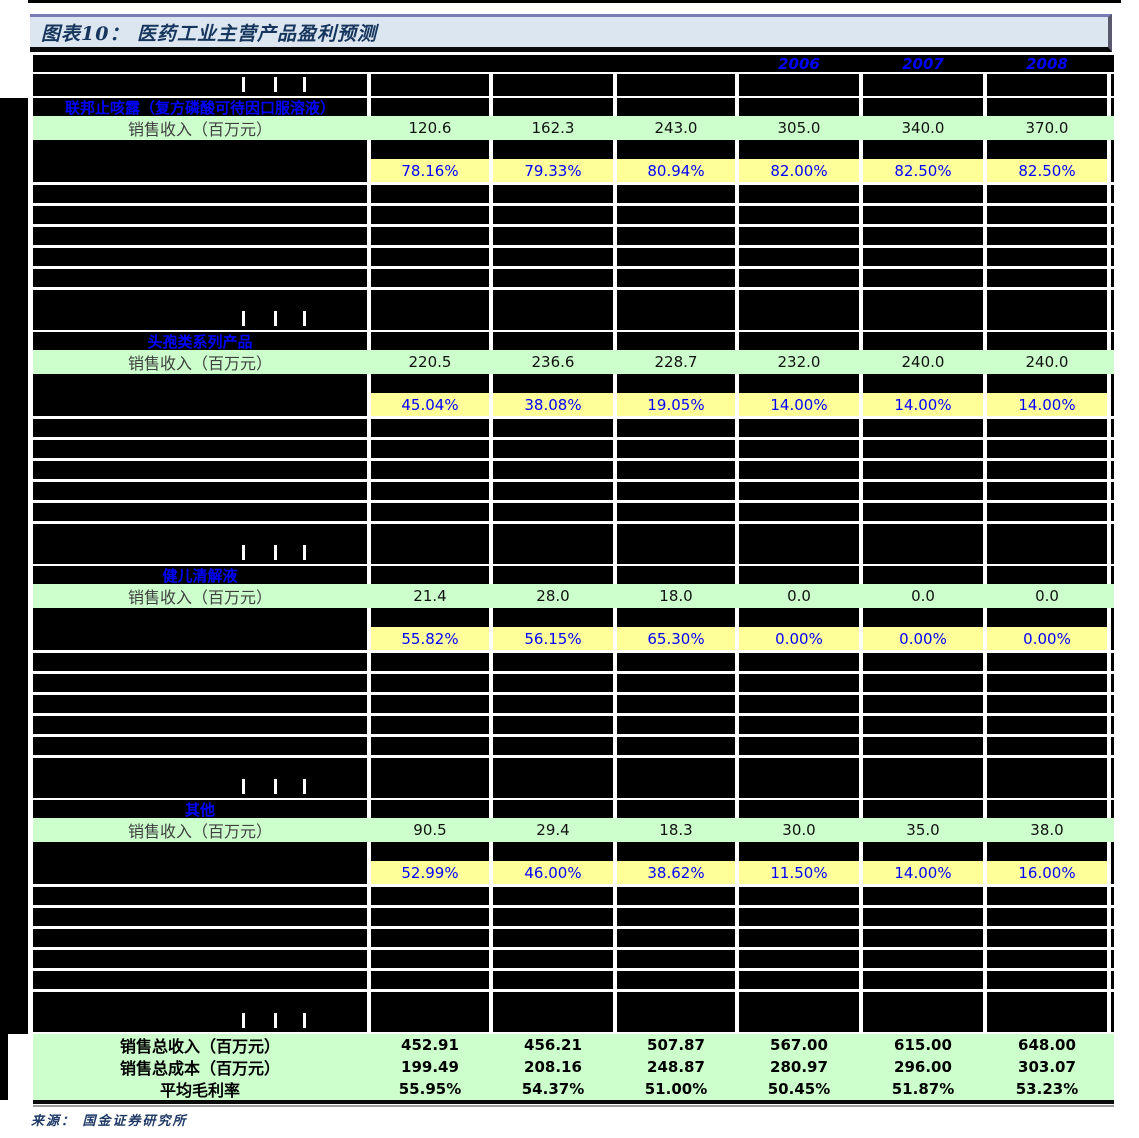 Image resolution: width=1139 pixels, height=1138 pixels. Describe the element at coordinates (573, 128) in the screenshot. I see `revenue-row: 销售收入（百万元） 120.6 162.3 243.0 305.0 340.0 370.0` at that location.